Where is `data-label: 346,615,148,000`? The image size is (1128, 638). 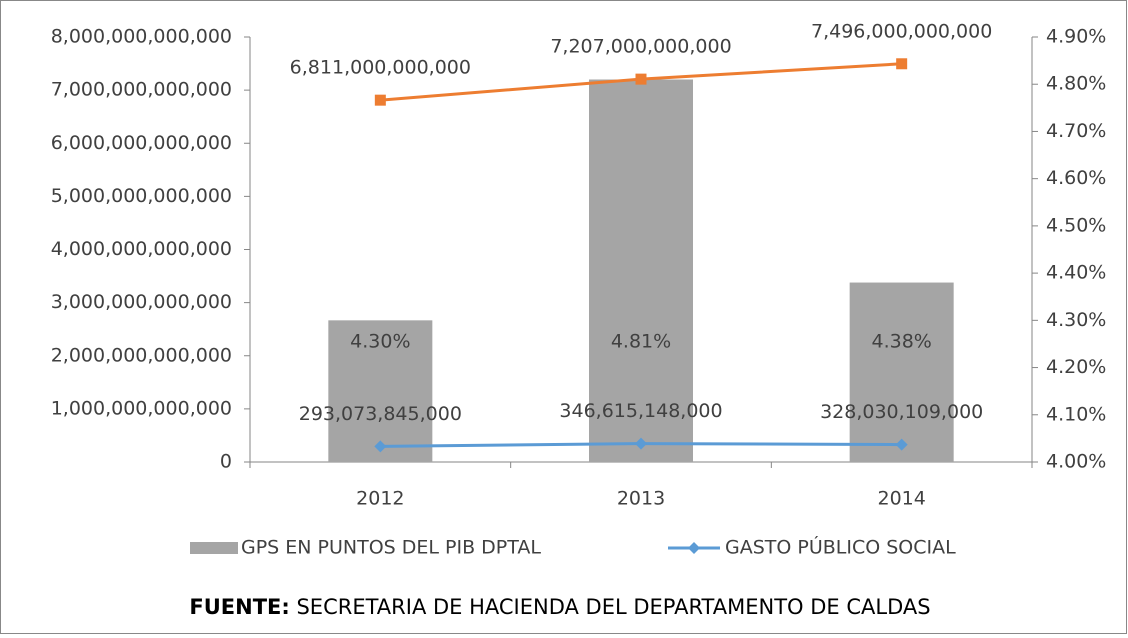
data-label: 346,615,148,000 is located at coordinates (640, 411).